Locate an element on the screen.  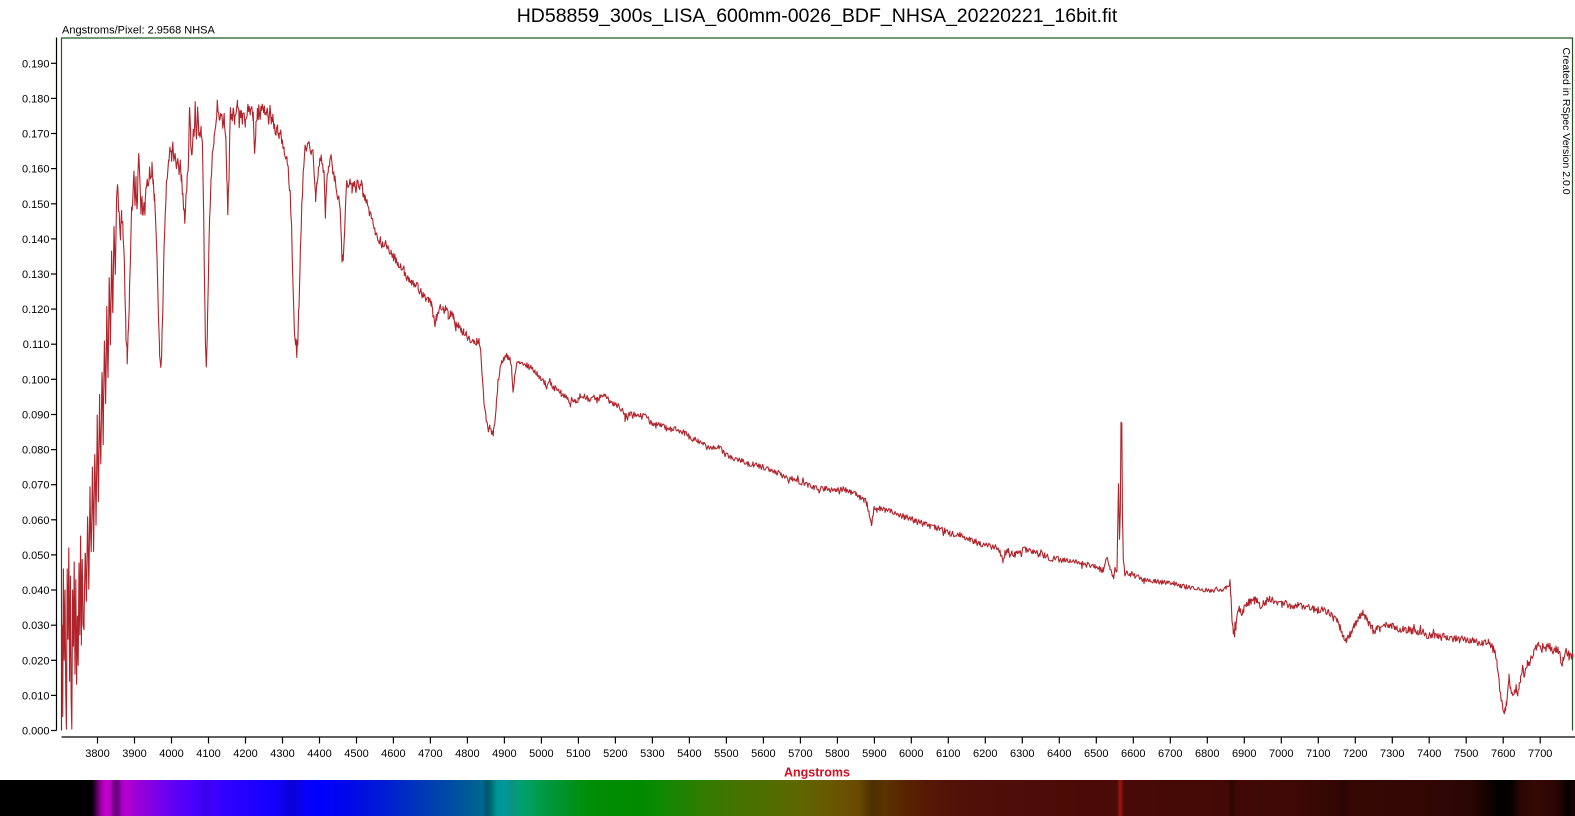
svg-text: 5300 is located at coordinates (652, 754).